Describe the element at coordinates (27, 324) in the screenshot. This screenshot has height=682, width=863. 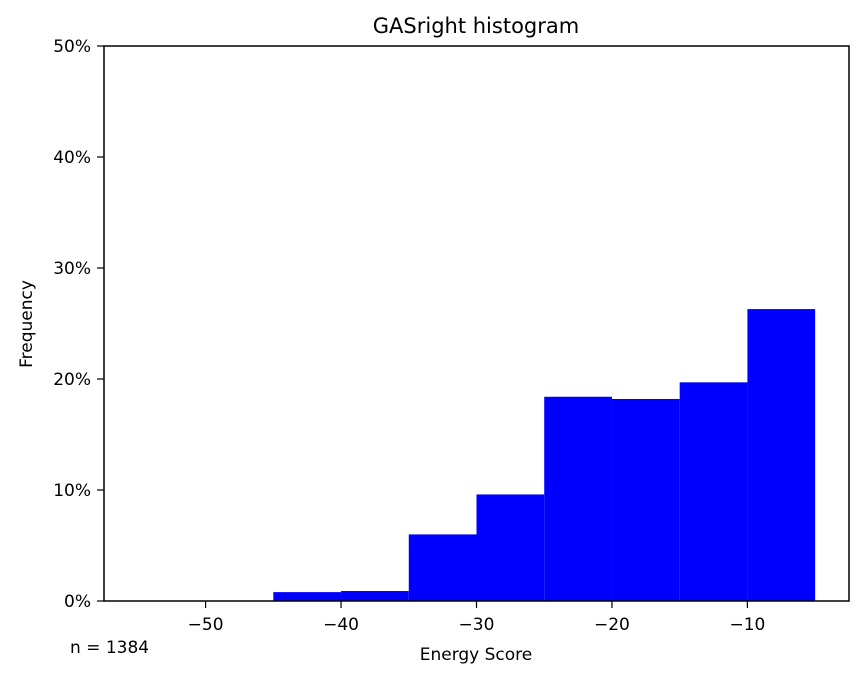
I see `y-axis-label: Frequency` at that location.